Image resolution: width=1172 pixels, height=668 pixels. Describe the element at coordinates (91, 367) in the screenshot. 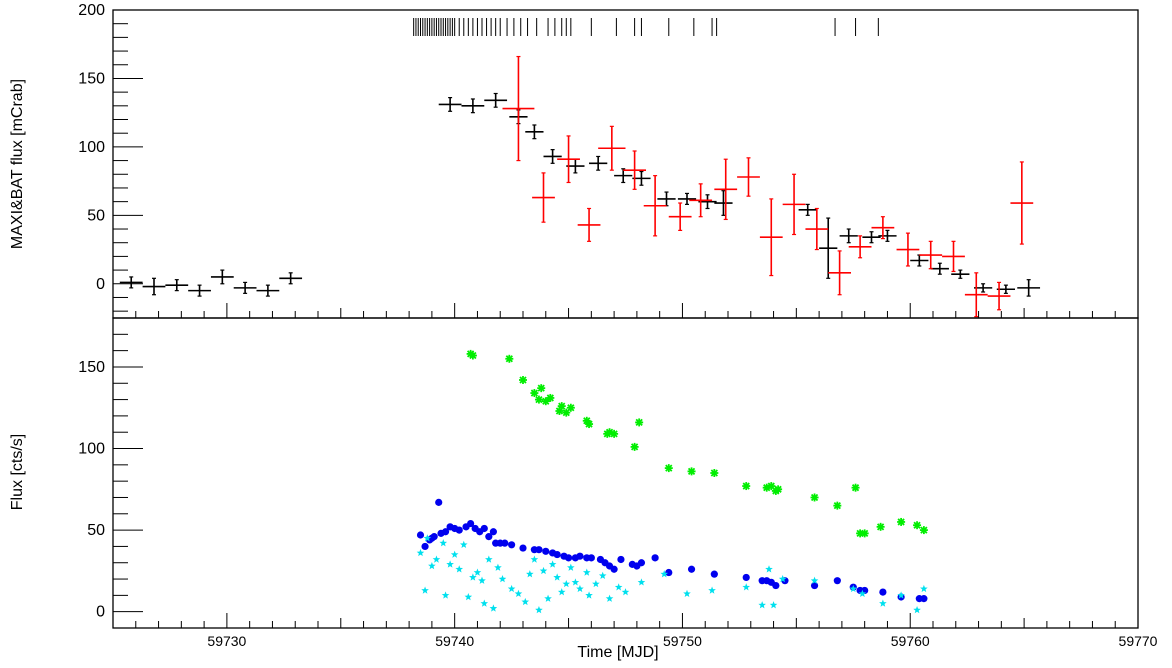

I see `bottom-y-tick-label: 150` at that location.